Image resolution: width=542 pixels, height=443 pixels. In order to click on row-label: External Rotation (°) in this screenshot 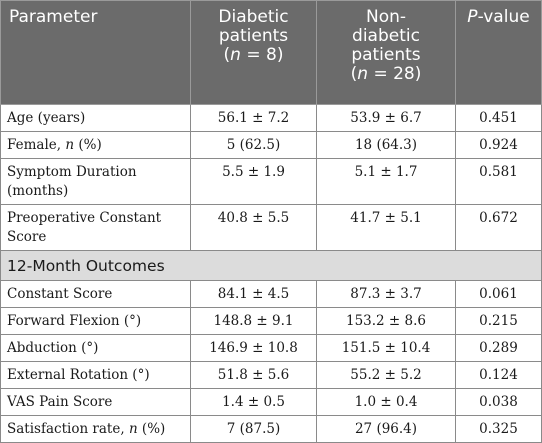, I will do `click(95, 375)`.